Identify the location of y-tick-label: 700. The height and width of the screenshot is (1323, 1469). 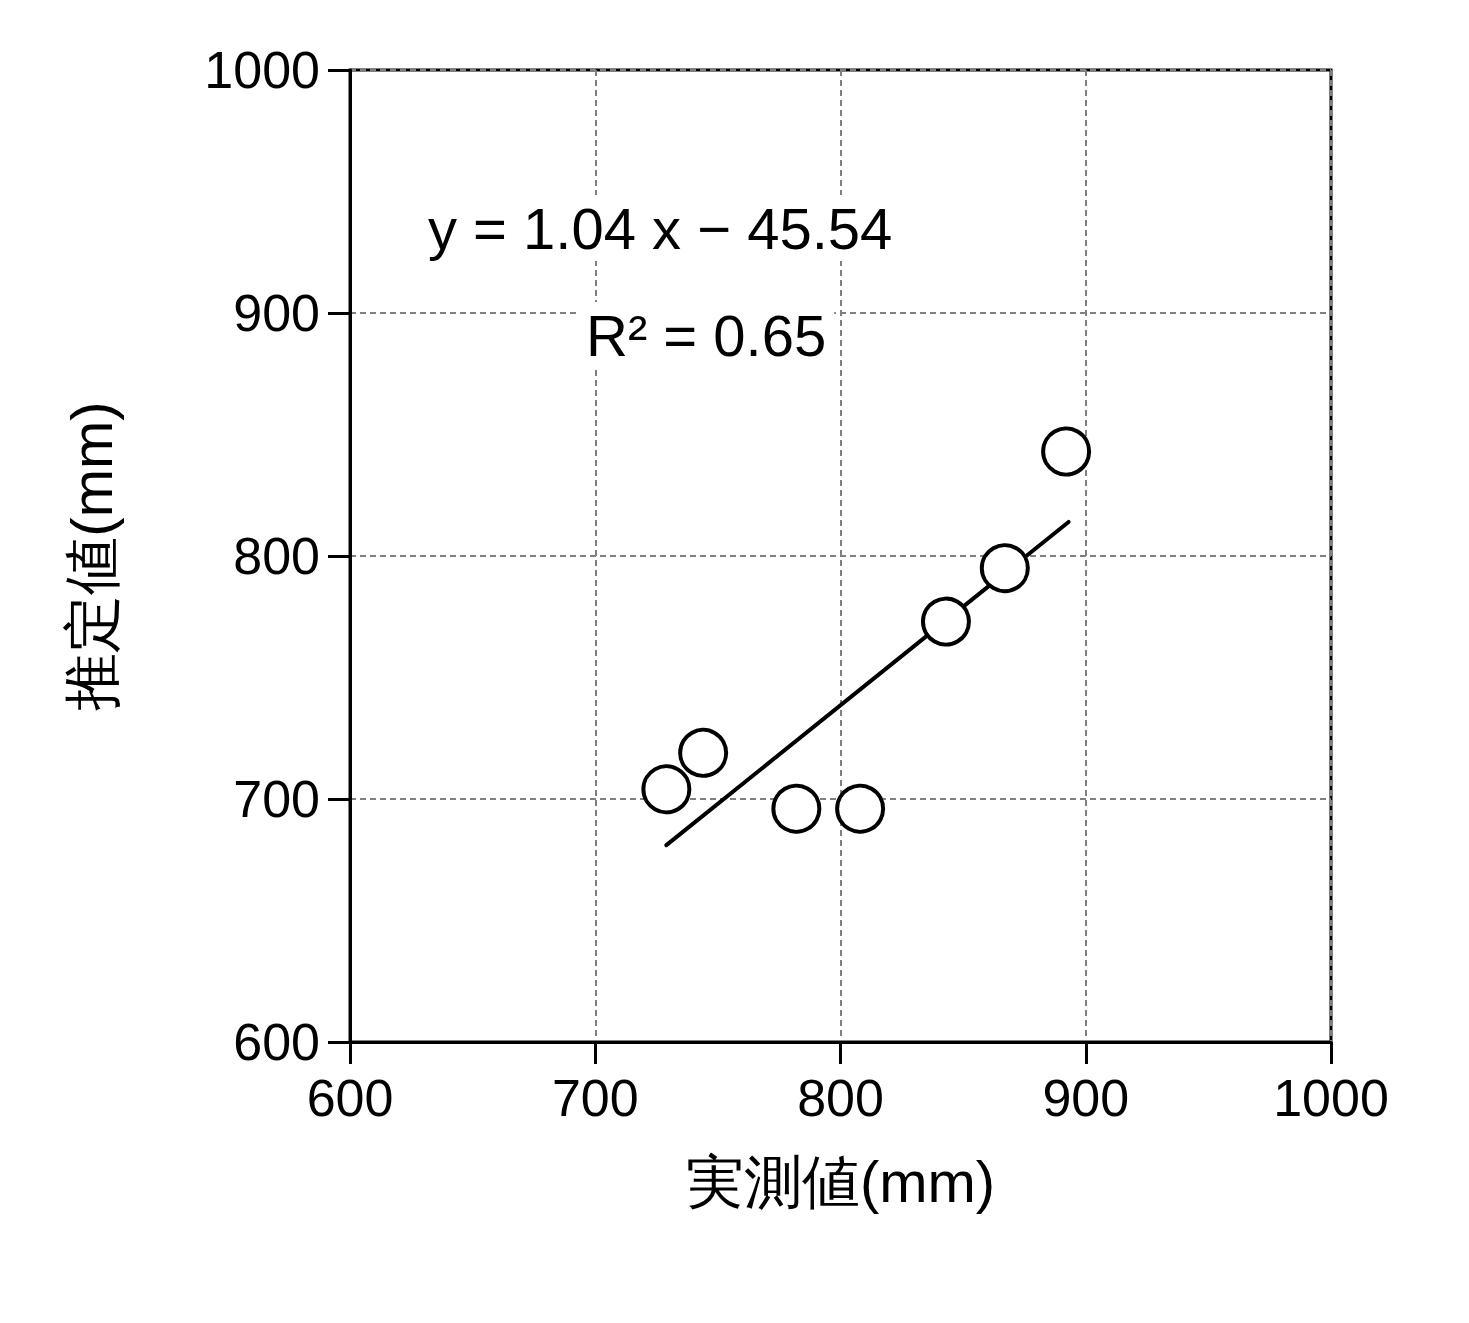
(276, 799).